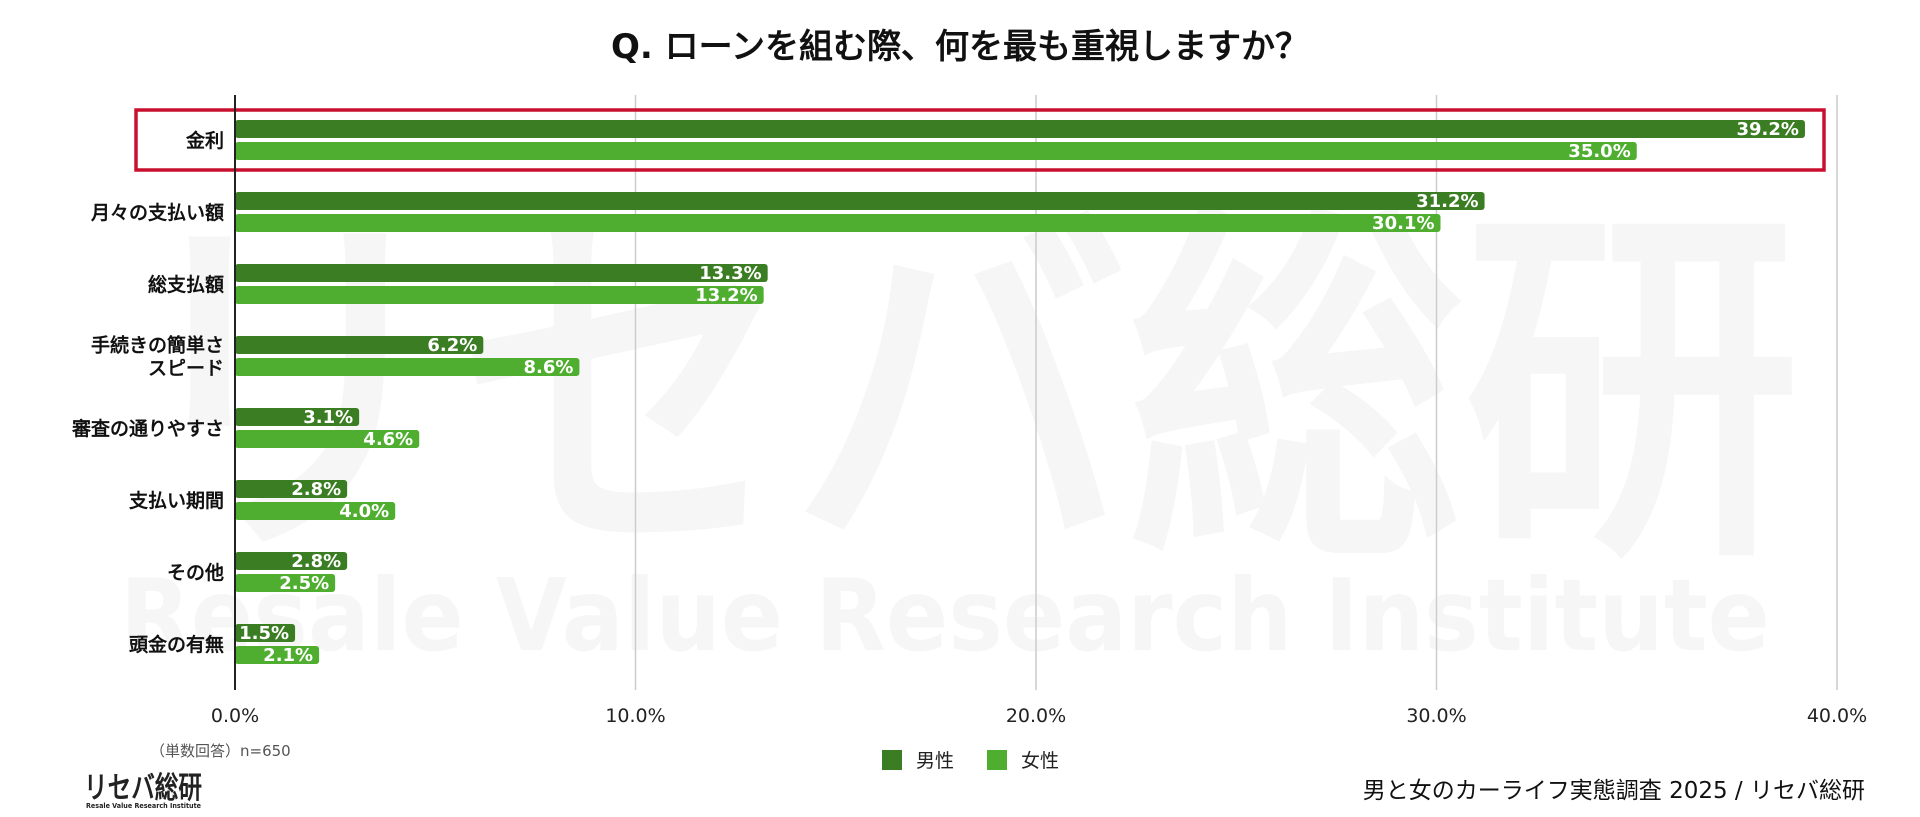 This screenshot has width=1920, height=817. What do you see at coordinates (1599, 151) in the screenshot?
I see `value-label: 35.0%` at bounding box center [1599, 151].